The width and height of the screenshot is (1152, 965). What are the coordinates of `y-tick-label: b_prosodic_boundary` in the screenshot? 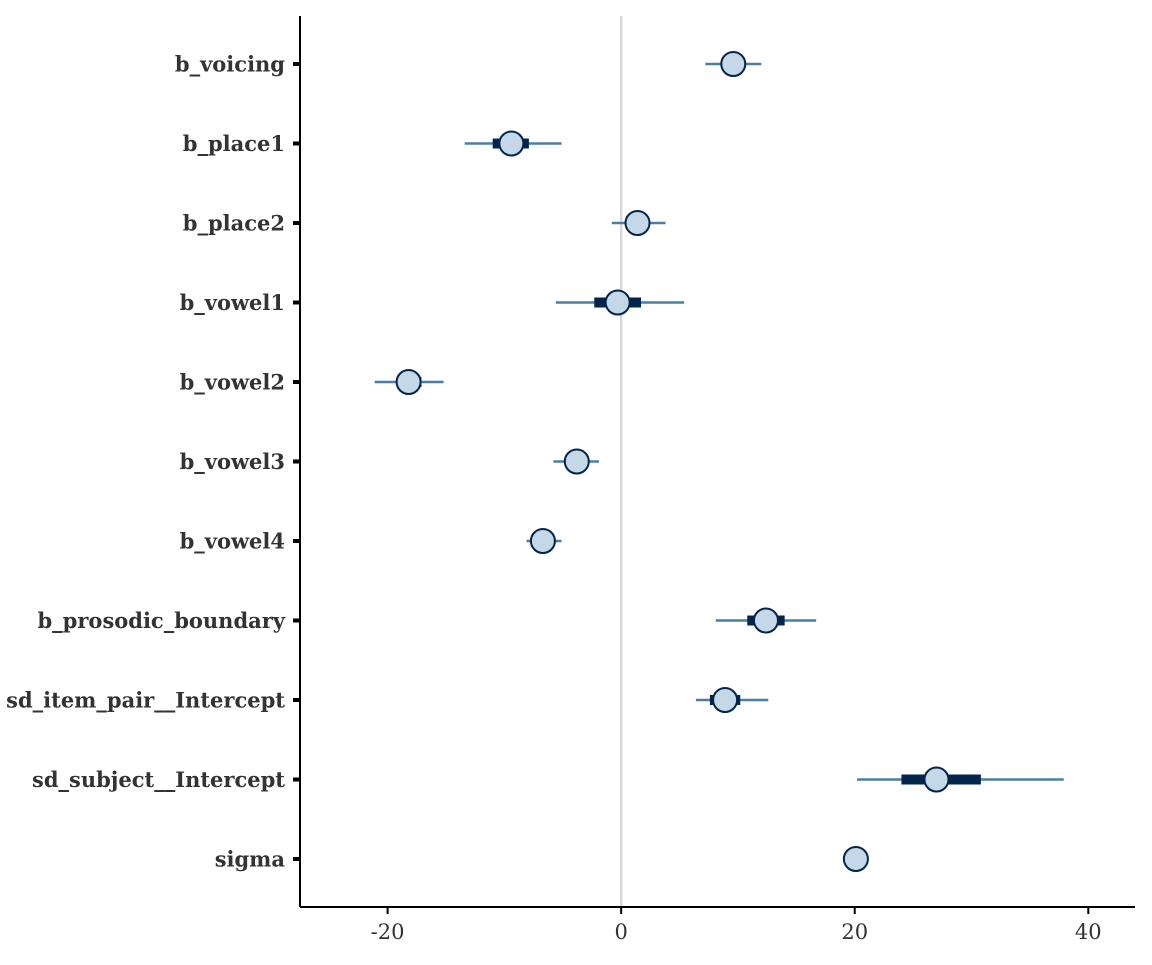 It's located at (162, 620).